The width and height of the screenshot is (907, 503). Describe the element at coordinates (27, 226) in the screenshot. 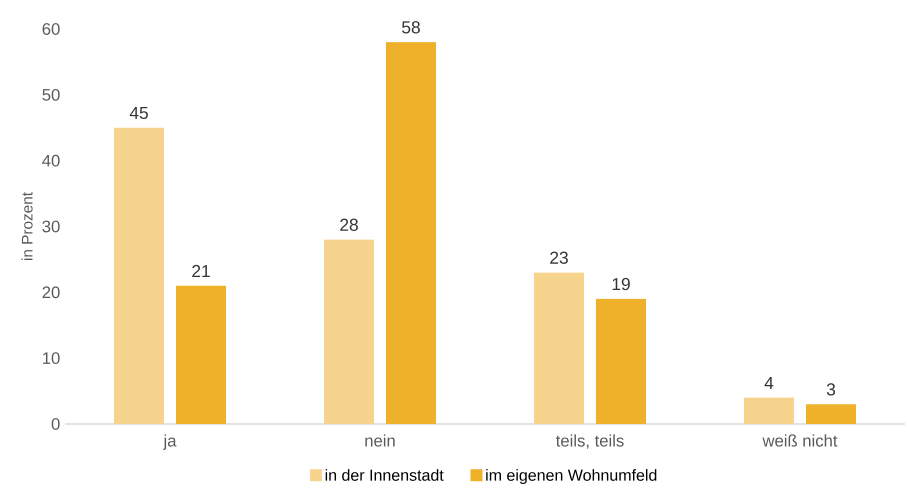

I see `y-axis-title: in Prozent` at that location.